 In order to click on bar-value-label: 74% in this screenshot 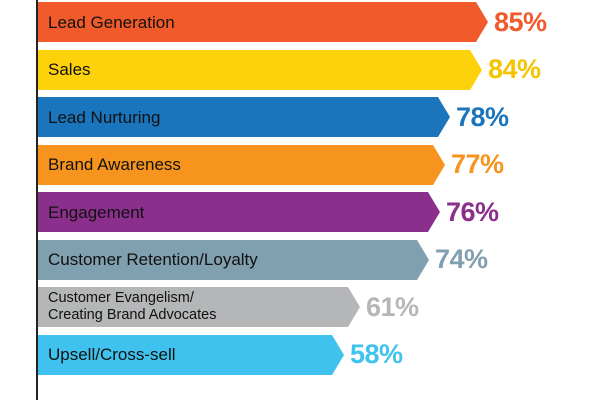, I will do `click(461, 259)`.